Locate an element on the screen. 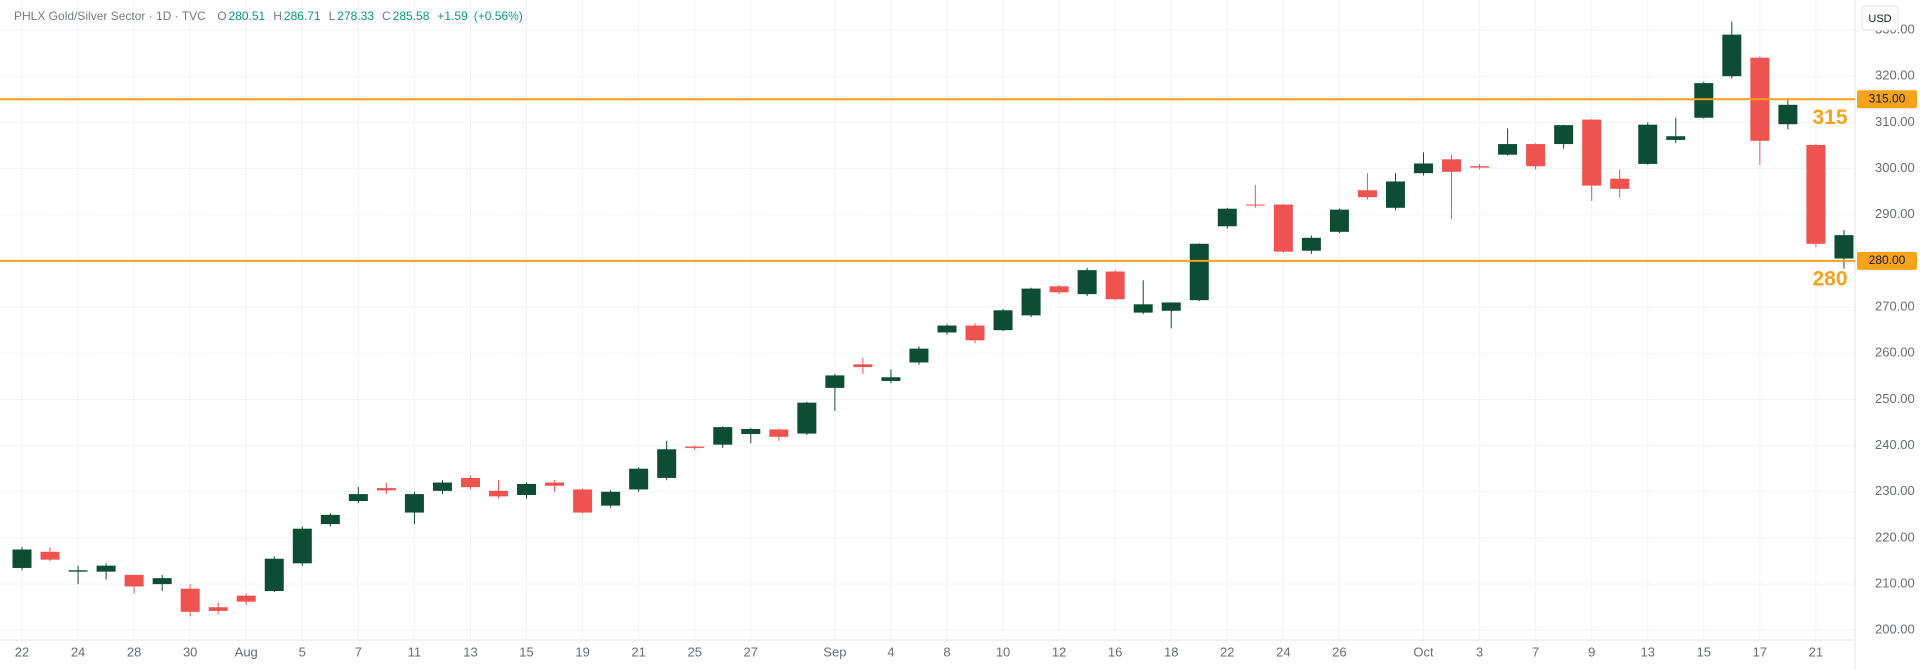  x-tick-label: 18 is located at coordinates (1171, 651).